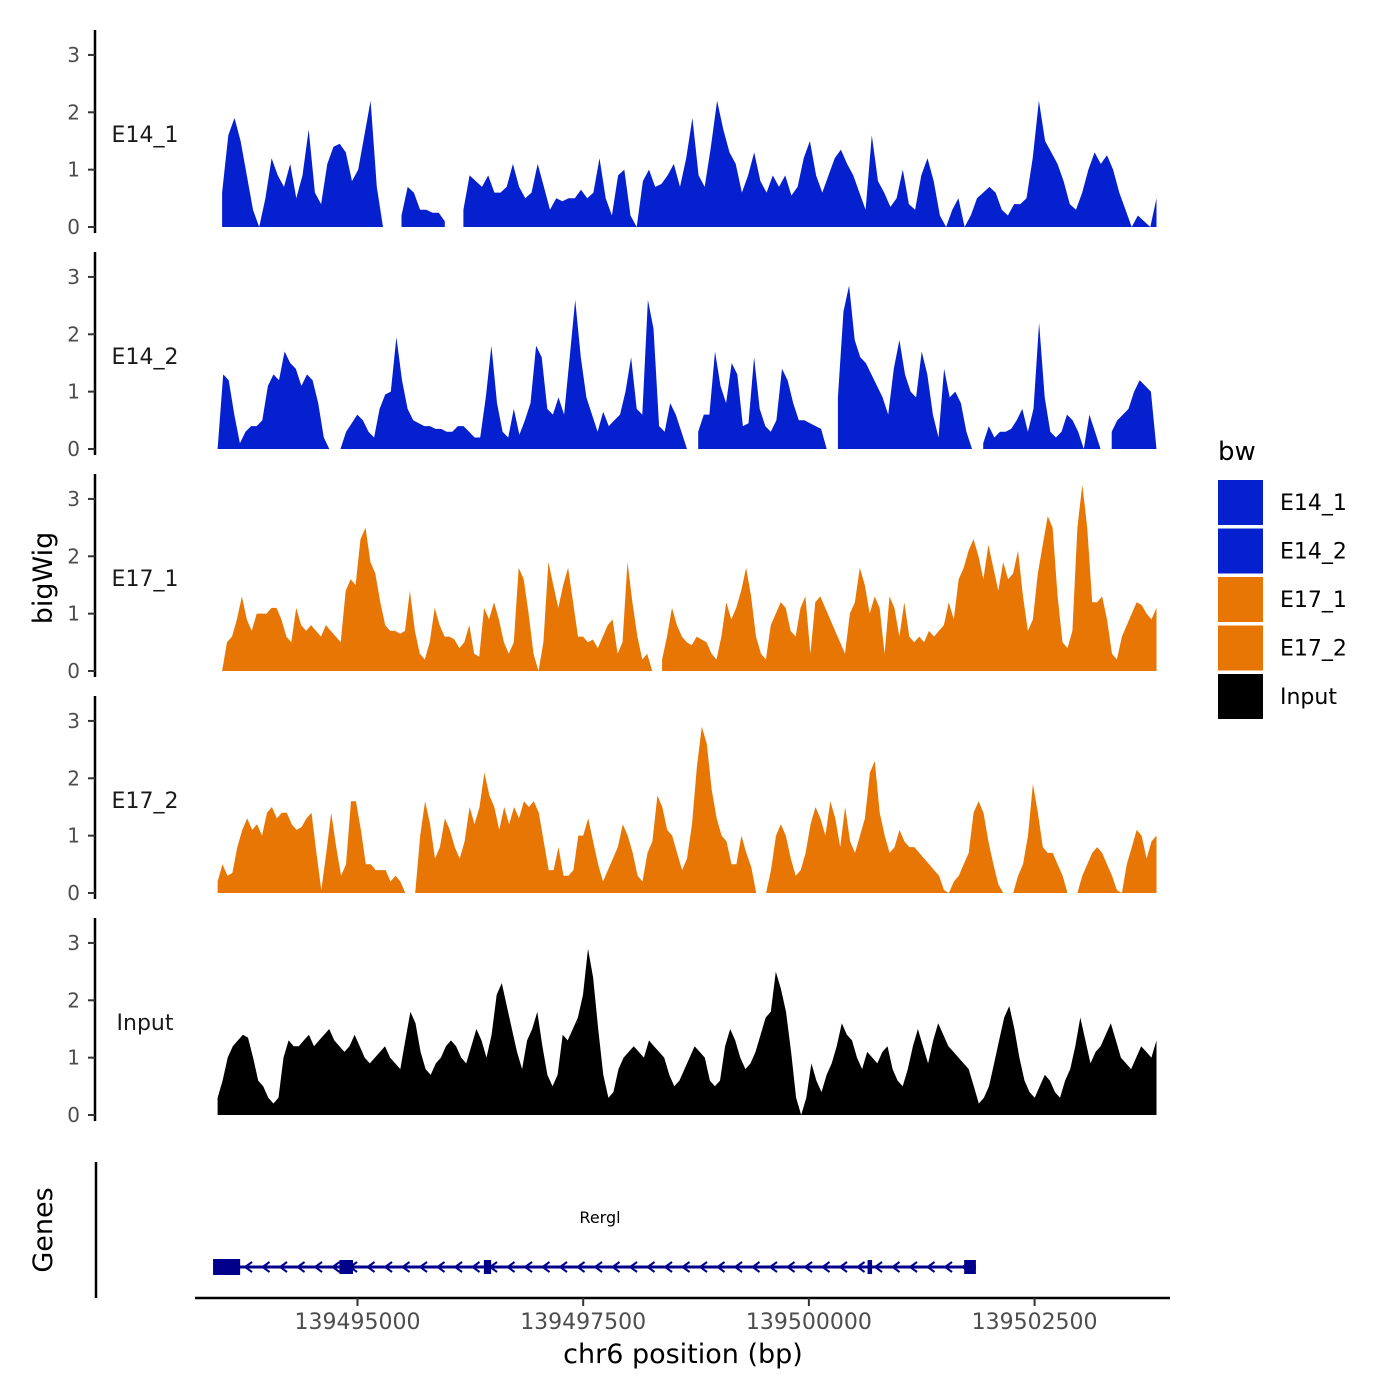 Image resolution: width=1400 pixels, height=1400 pixels. What do you see at coordinates (1237, 452) in the screenshot?
I see `legend-title: bw` at bounding box center [1237, 452].